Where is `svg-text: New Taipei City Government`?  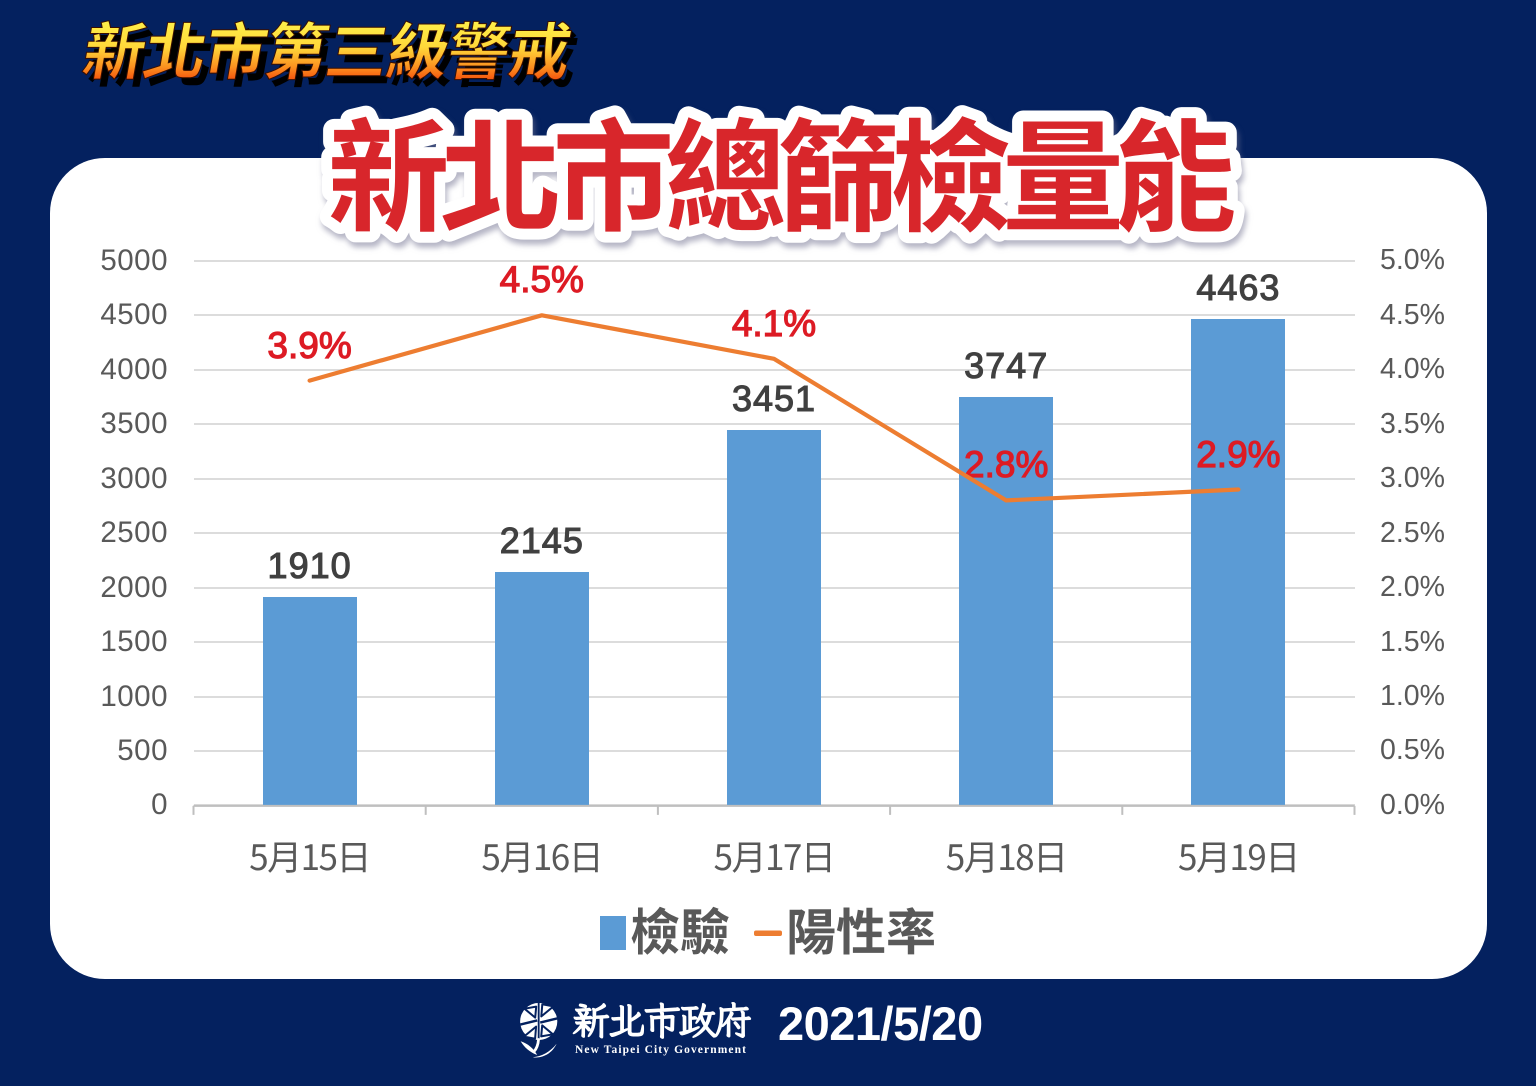 svg-text: New Taipei City Government is located at coordinates (661, 1050).